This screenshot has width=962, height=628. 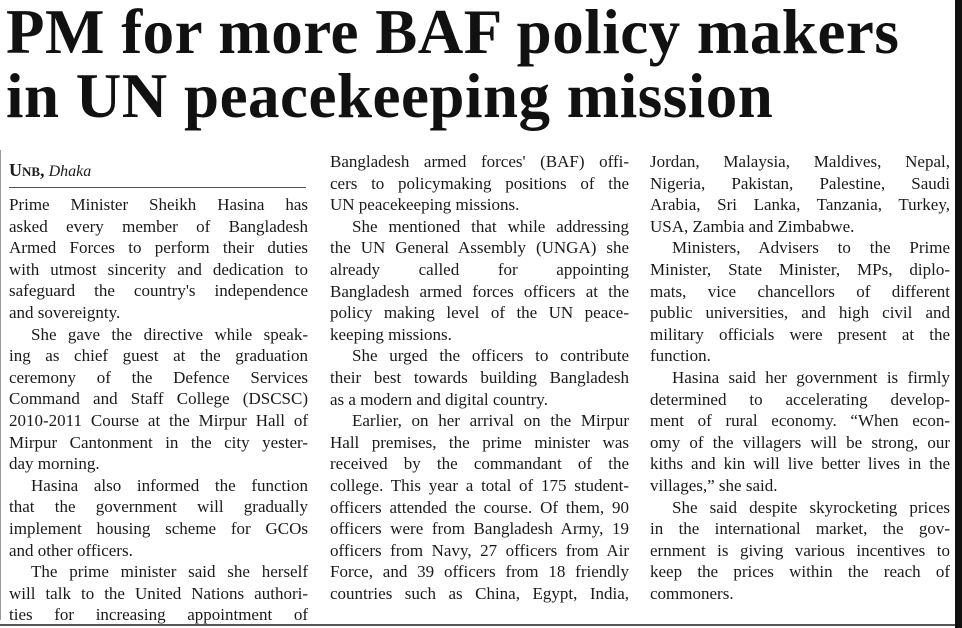 I want to click on text-line: as a modern and digital country., so click(x=439, y=399).